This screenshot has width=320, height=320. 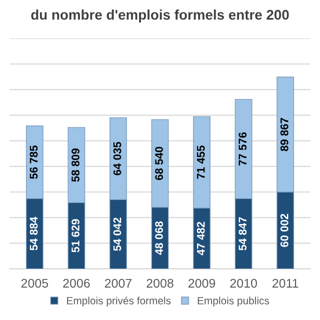 I want to click on chart-title: du nombre d'emplois formels entre 200, so click(x=160, y=16).